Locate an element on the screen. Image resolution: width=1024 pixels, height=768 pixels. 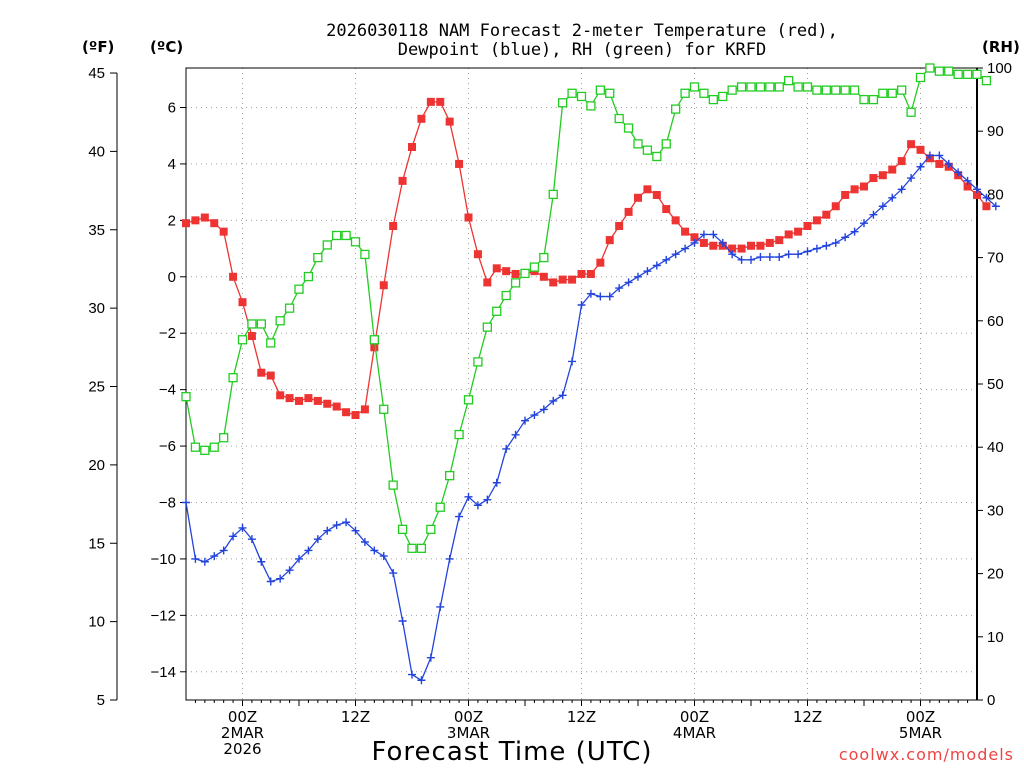
x-tick-label: 4MAR is located at coordinates (694, 733).